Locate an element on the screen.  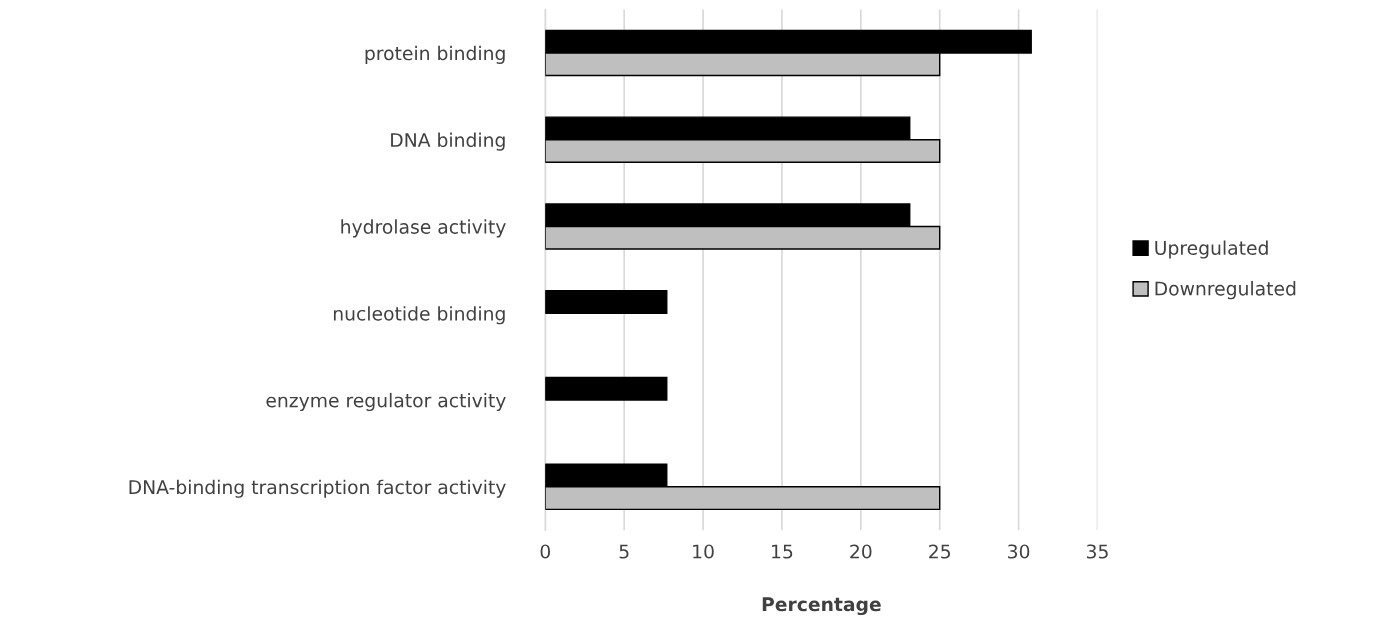
x-tick-label: 5 is located at coordinates (624, 551).